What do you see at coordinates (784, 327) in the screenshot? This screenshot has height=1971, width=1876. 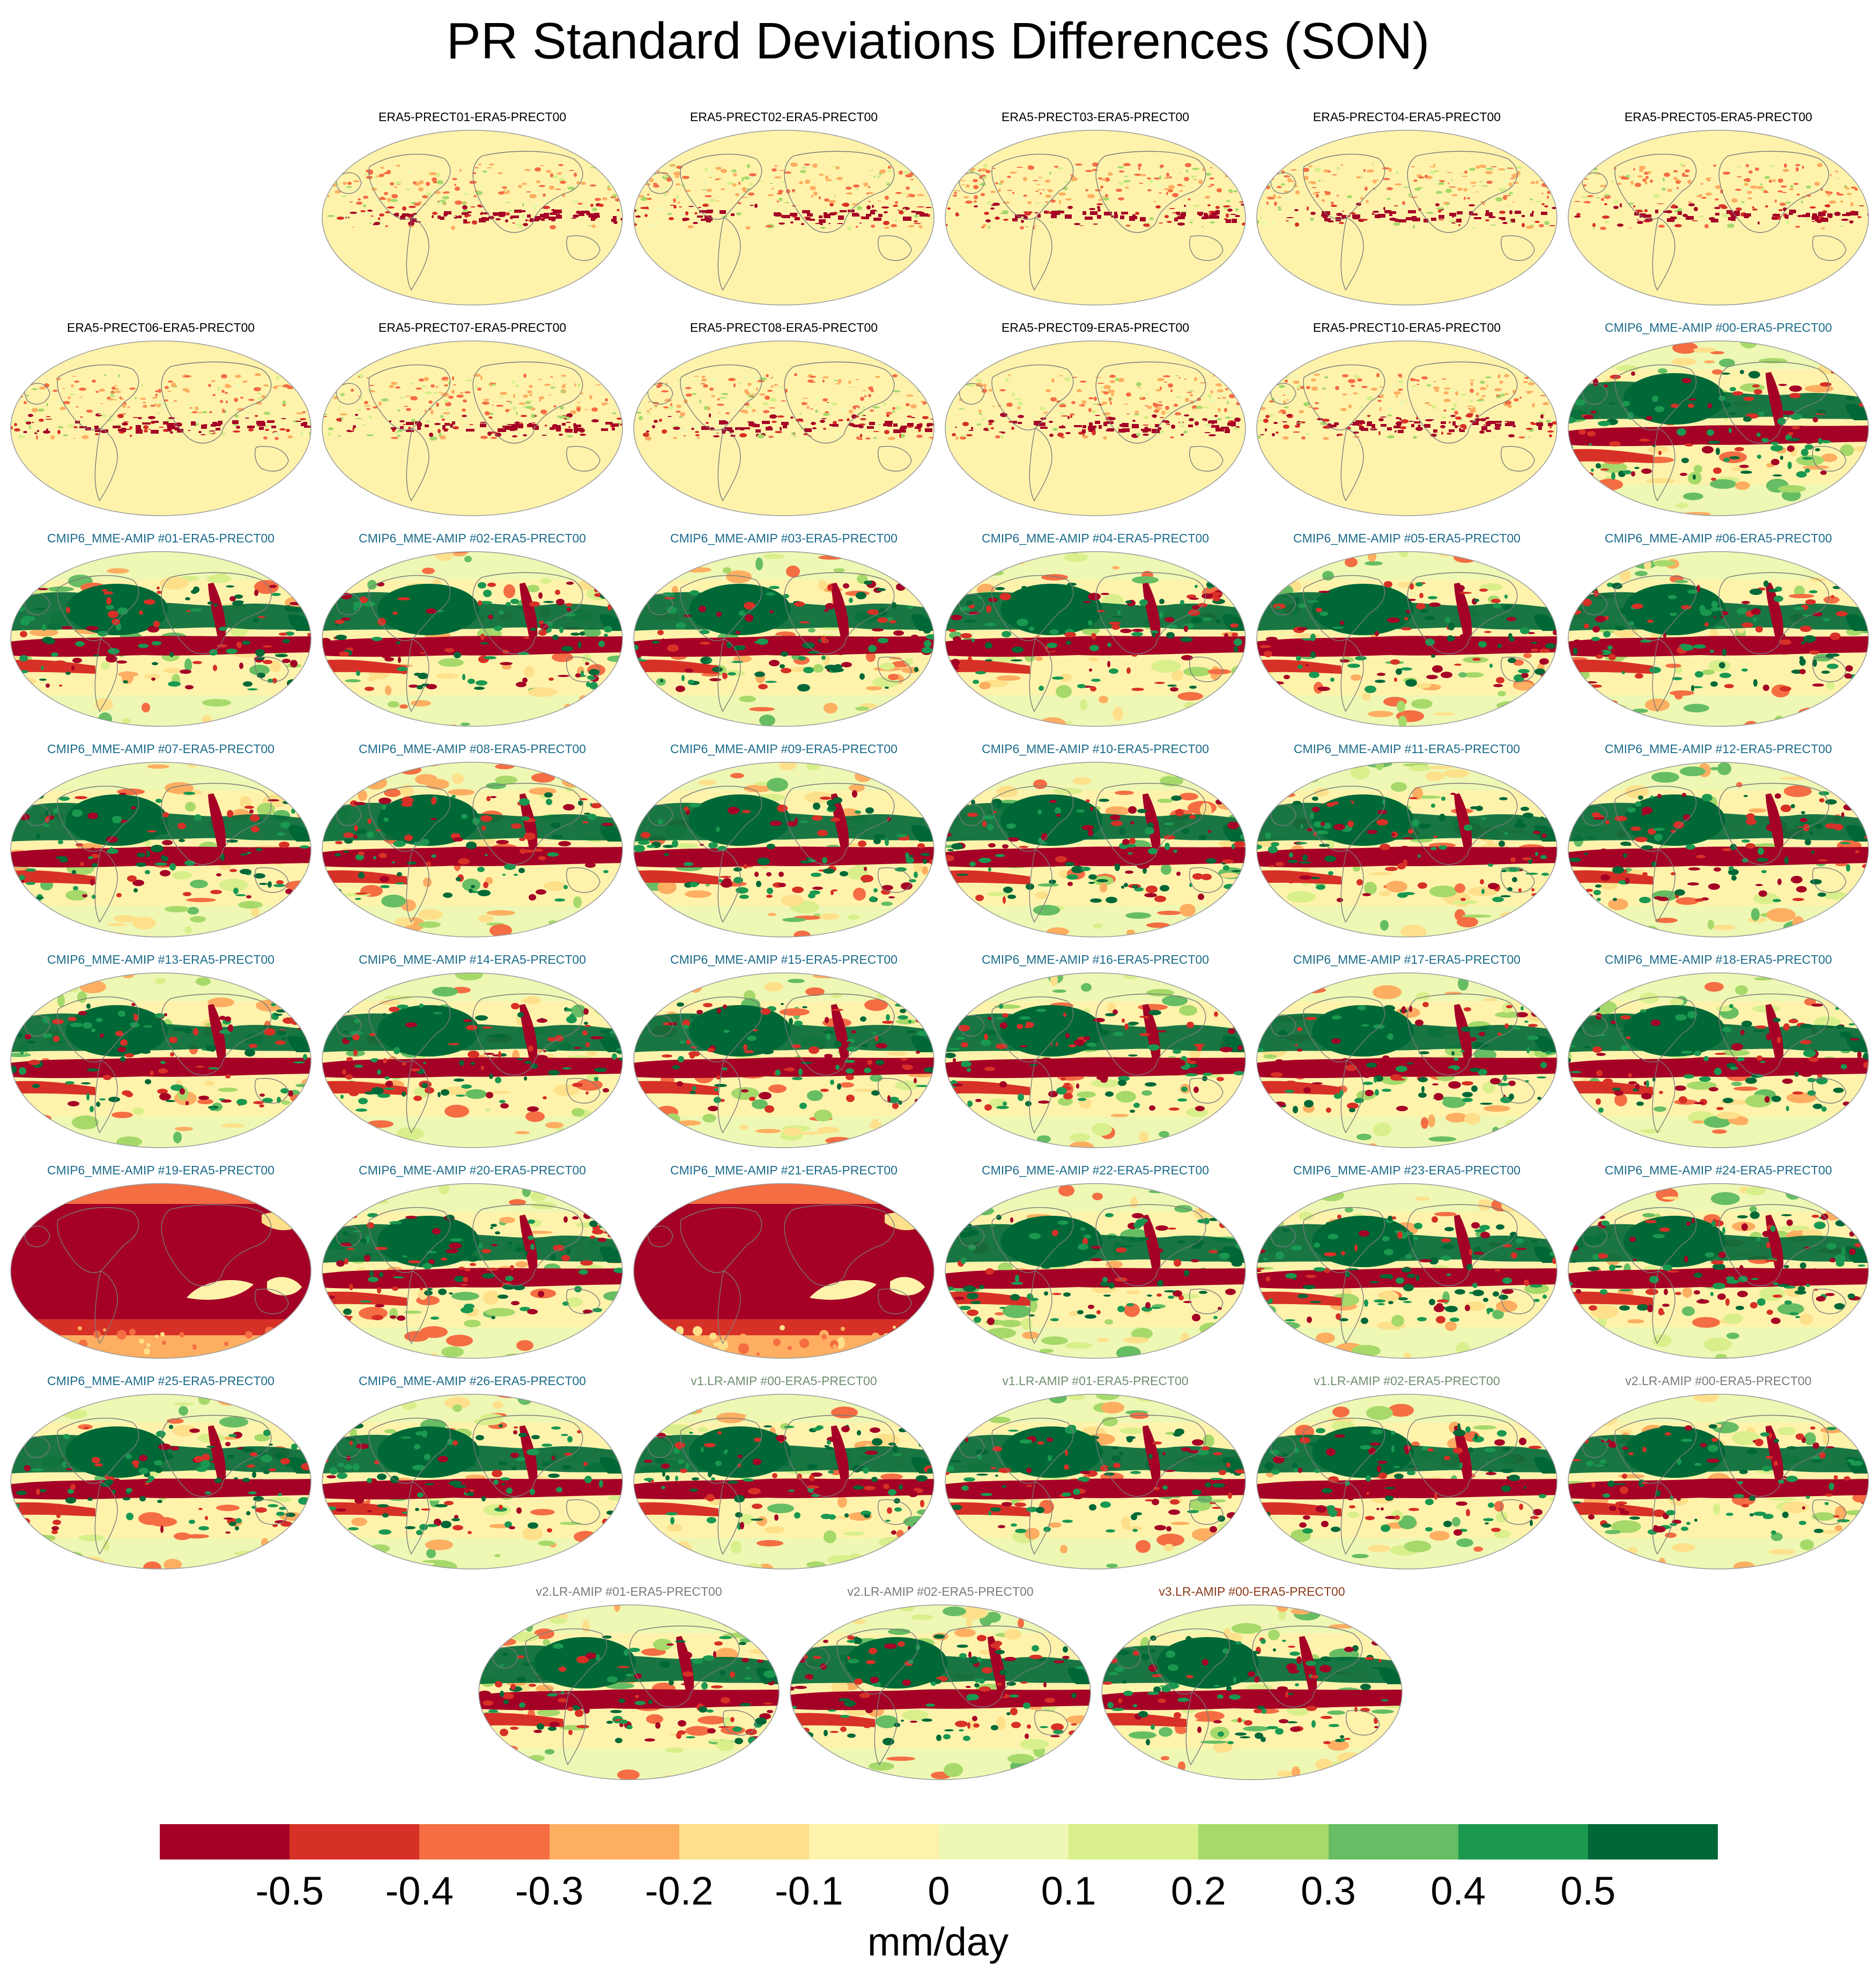 I see `panel-title: ERA5-PRECT08-ERA5-PRECT00` at bounding box center [784, 327].